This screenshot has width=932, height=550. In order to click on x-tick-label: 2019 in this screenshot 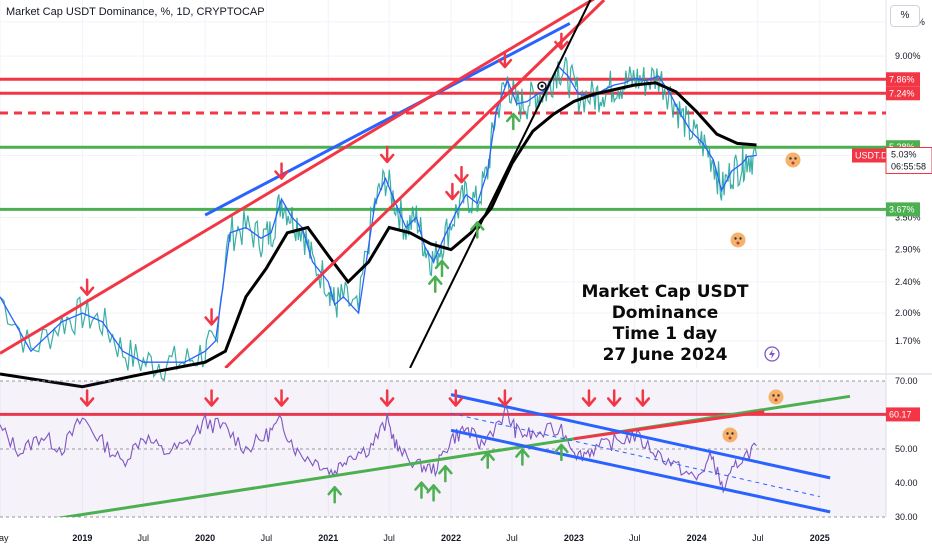, I will do `click(82, 538)`.